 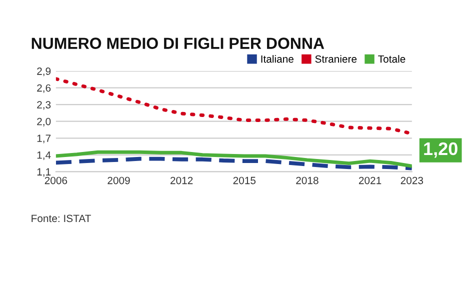 What do you see at coordinates (44, 88) in the screenshot?
I see `y-tick-label: 2,6` at bounding box center [44, 88].